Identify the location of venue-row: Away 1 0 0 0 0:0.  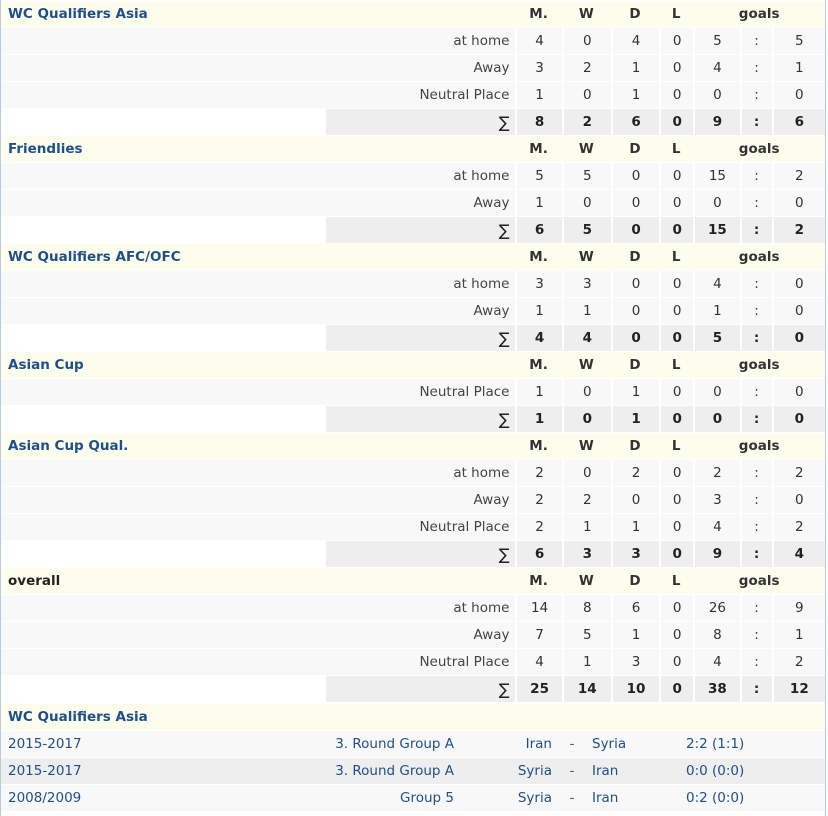
(413, 203).